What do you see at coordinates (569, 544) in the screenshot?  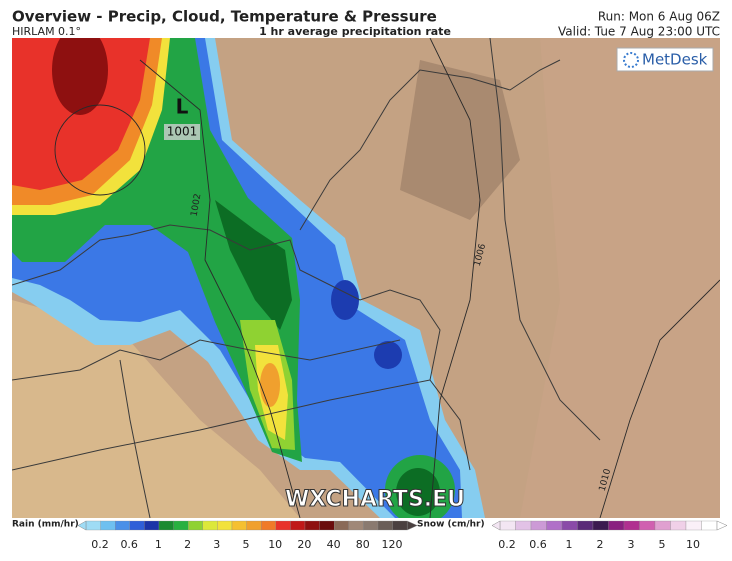 I see `snow-tick-label: 1` at bounding box center [569, 544].